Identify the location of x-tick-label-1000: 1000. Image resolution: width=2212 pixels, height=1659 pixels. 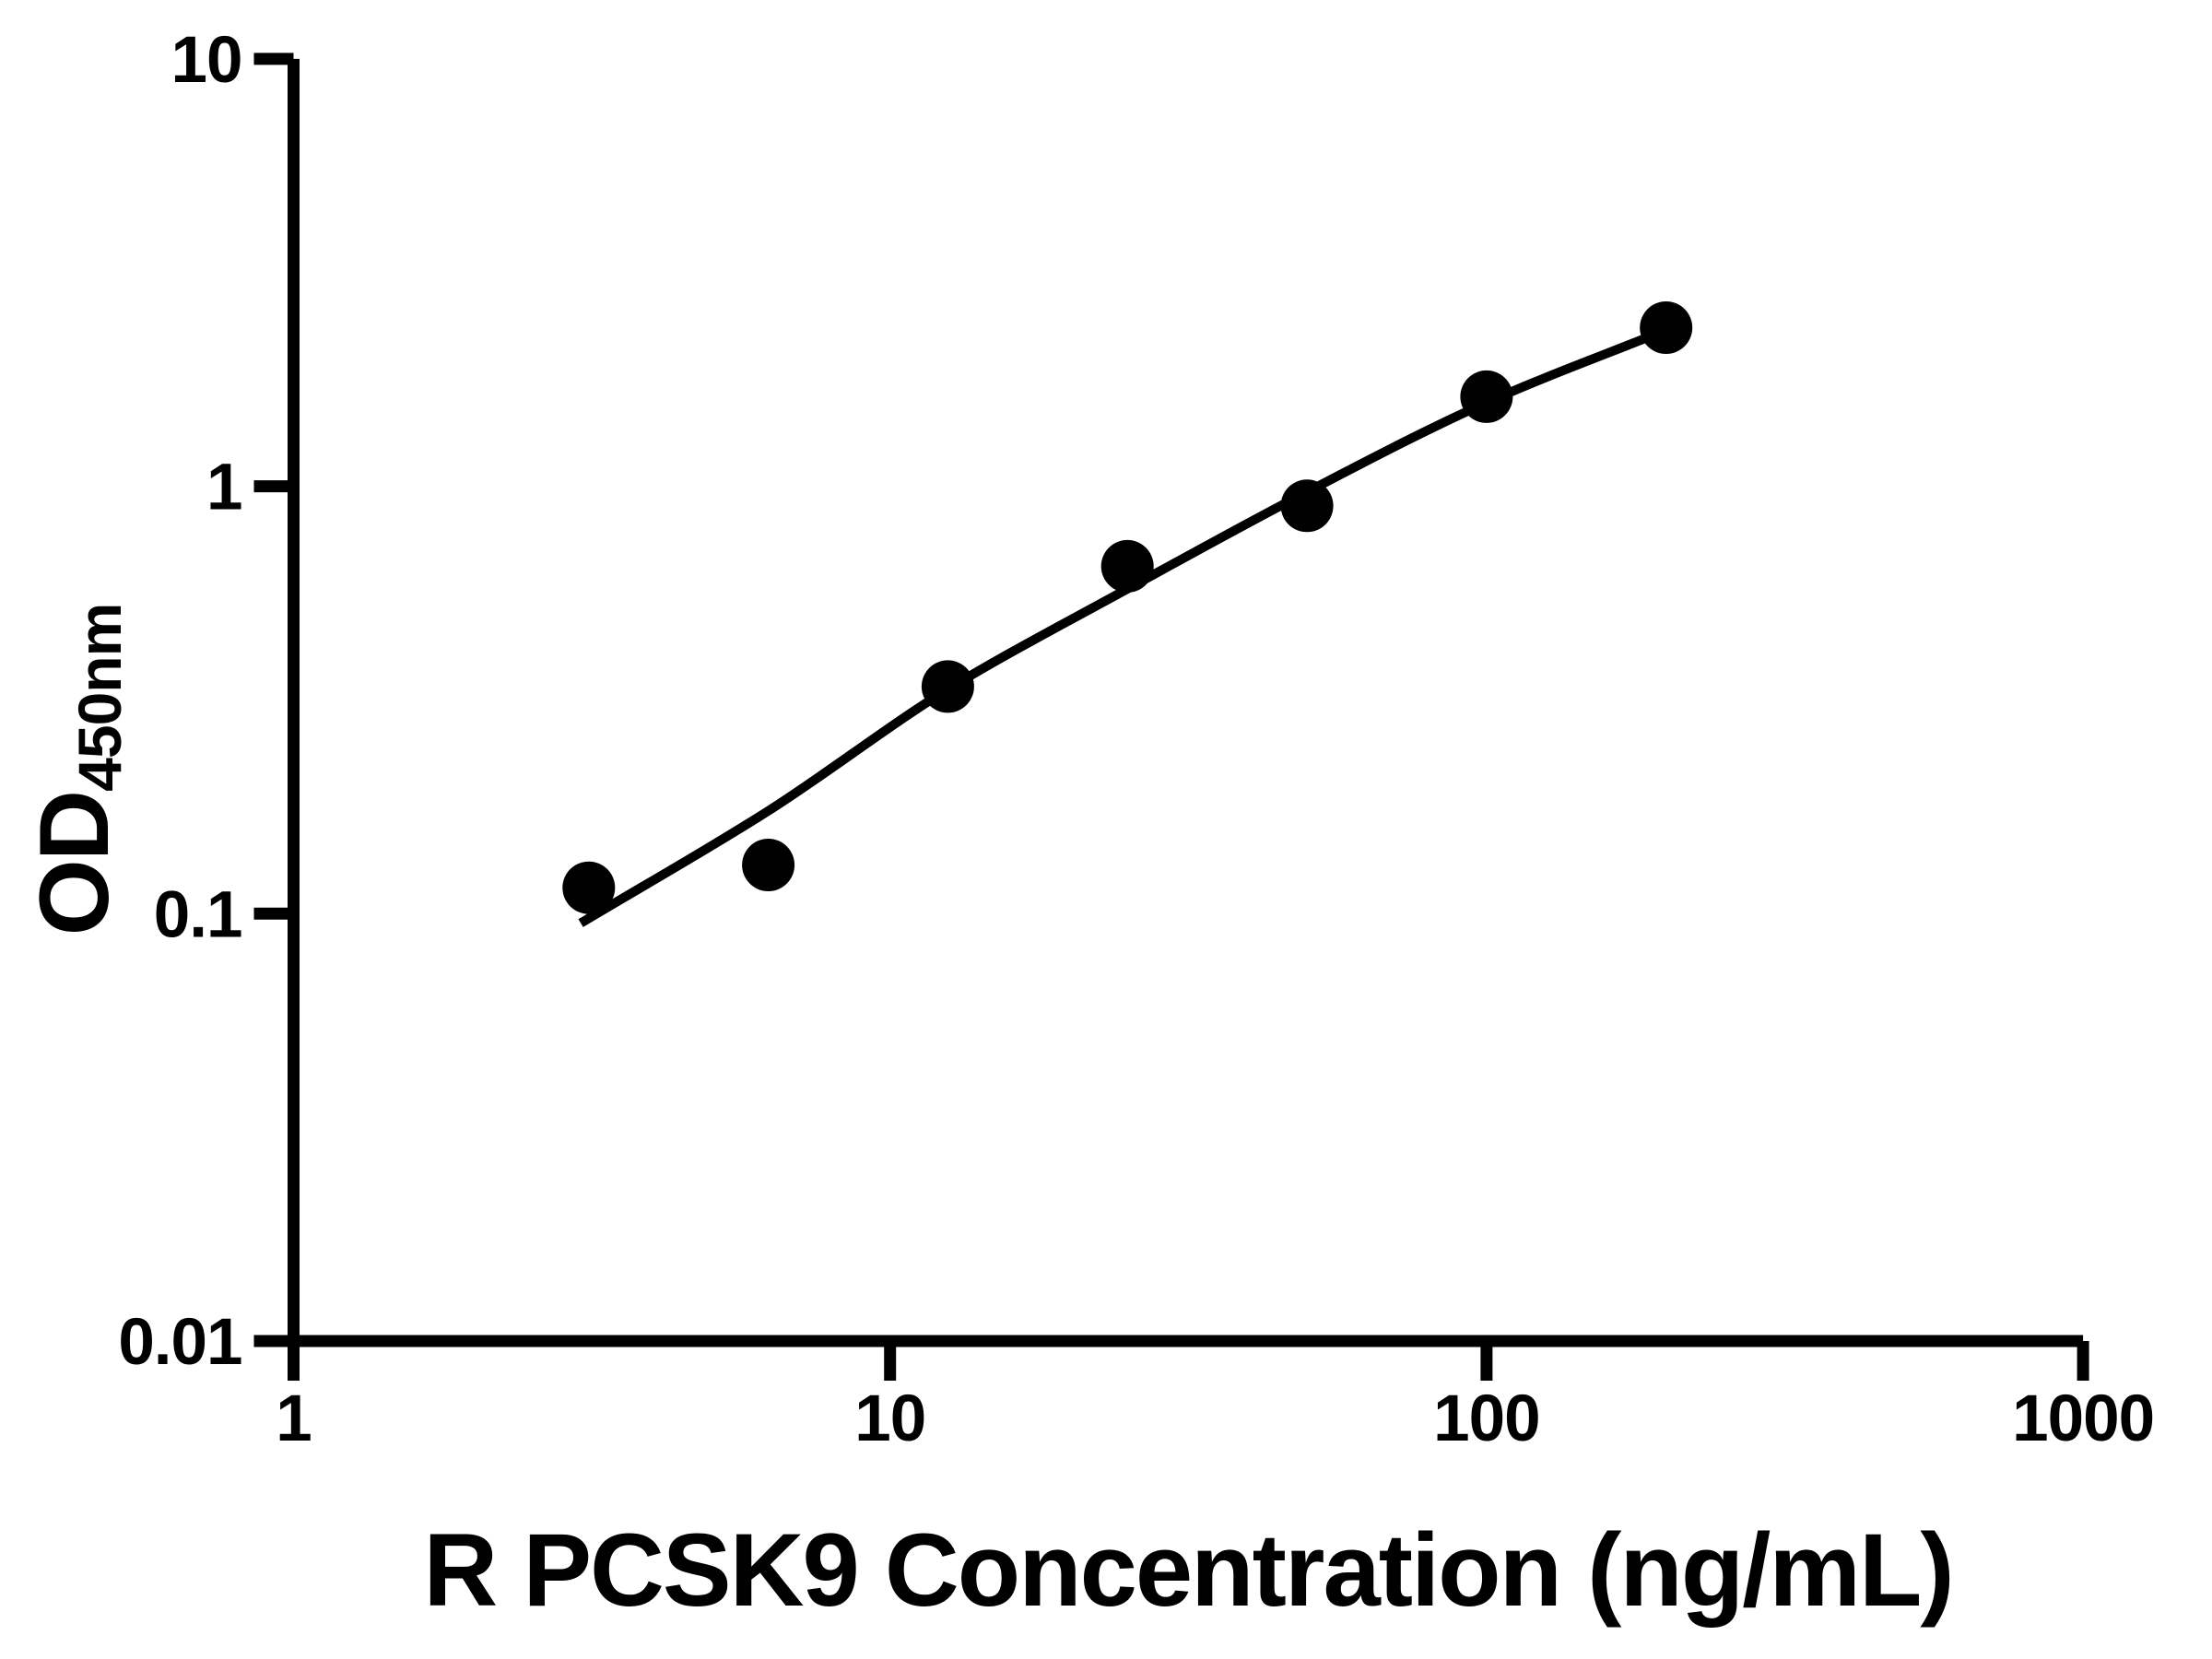
(2083, 1418).